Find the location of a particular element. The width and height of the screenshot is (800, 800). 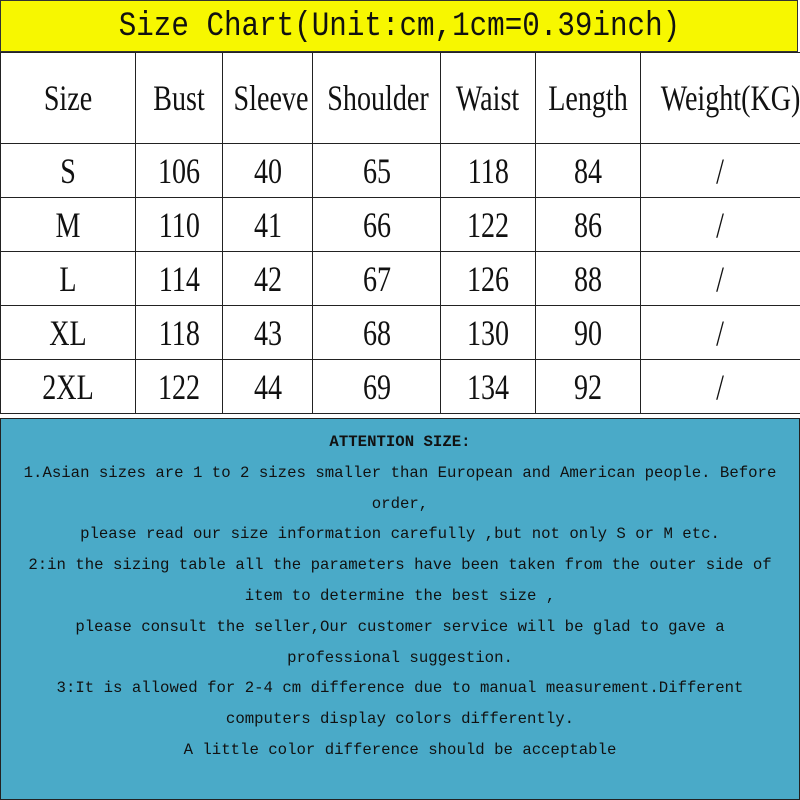

cell-text: 69 is located at coordinates (376, 386).